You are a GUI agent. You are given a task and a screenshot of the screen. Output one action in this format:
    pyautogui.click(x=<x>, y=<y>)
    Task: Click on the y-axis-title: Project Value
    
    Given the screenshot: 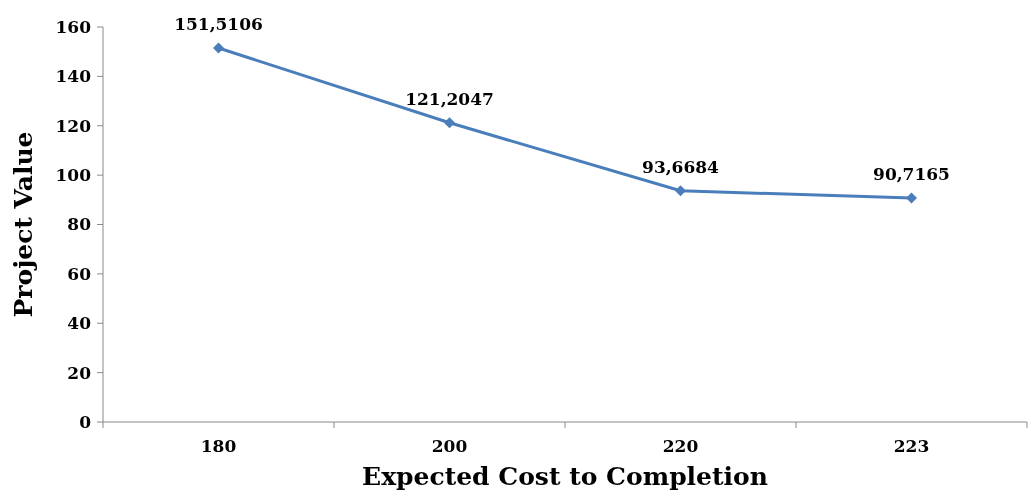 What is the action you would take?
    pyautogui.click(x=23, y=224)
    